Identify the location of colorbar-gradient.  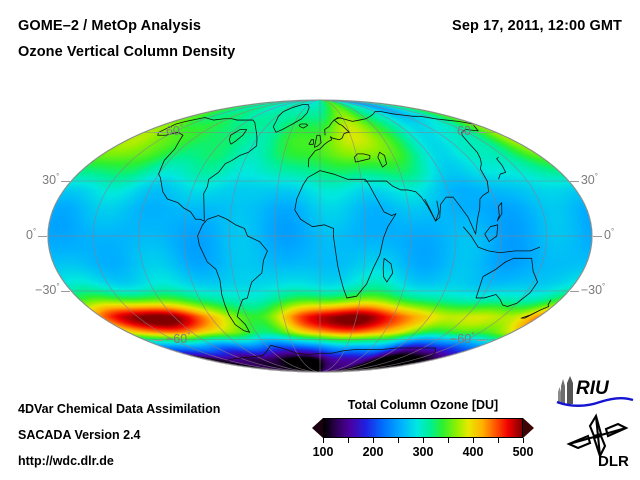
(423, 428).